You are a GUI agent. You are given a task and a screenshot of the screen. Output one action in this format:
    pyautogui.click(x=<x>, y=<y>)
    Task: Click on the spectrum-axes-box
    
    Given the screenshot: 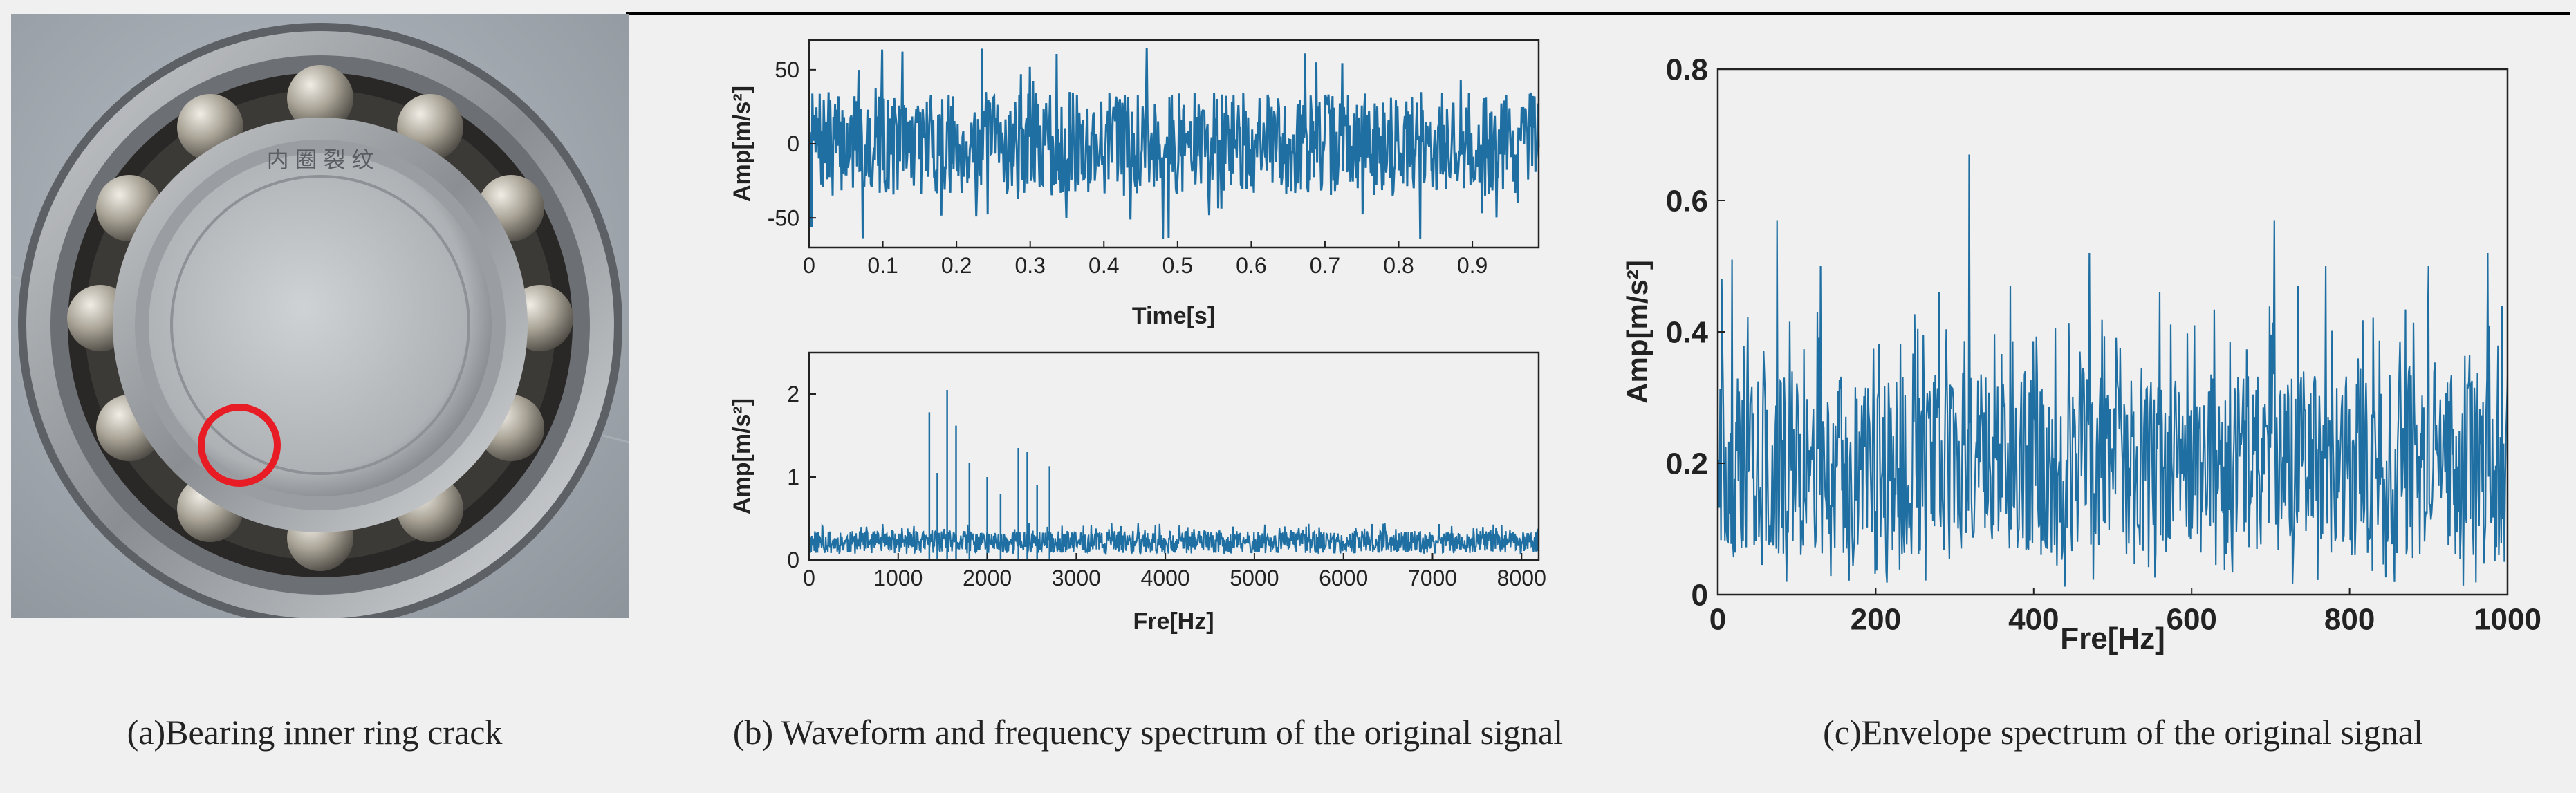 What is the action you would take?
    pyautogui.click(x=1174, y=456)
    